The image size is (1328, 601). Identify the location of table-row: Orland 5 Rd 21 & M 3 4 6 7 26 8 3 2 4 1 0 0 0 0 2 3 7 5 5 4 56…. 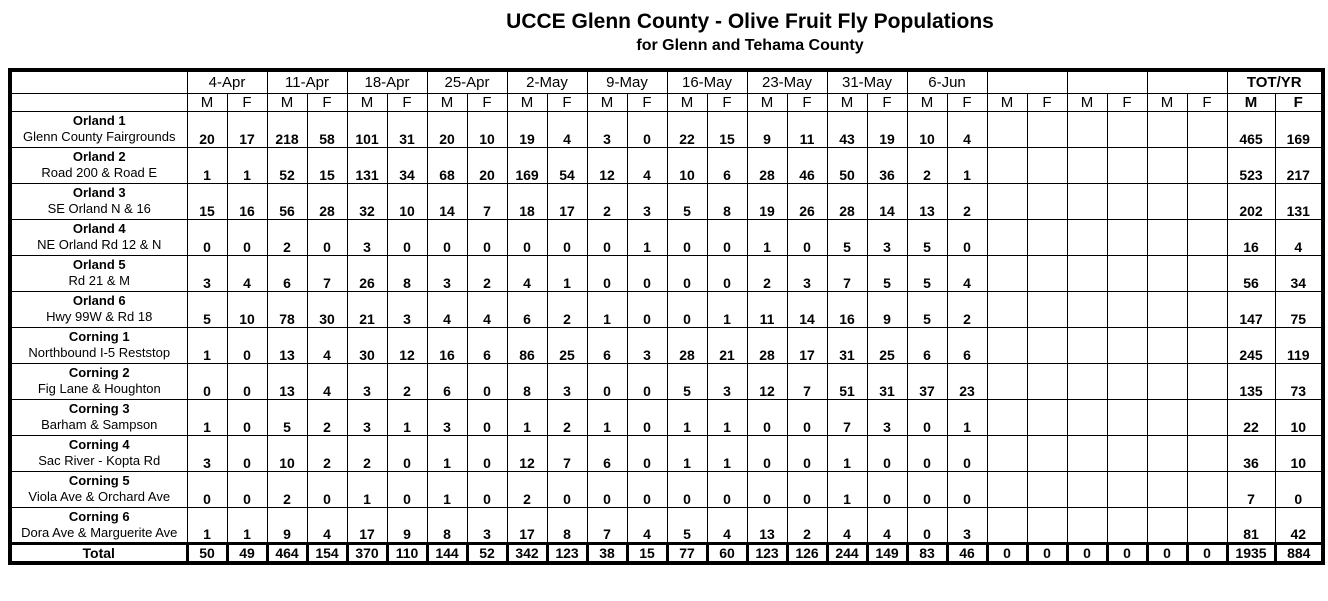
(666, 273).